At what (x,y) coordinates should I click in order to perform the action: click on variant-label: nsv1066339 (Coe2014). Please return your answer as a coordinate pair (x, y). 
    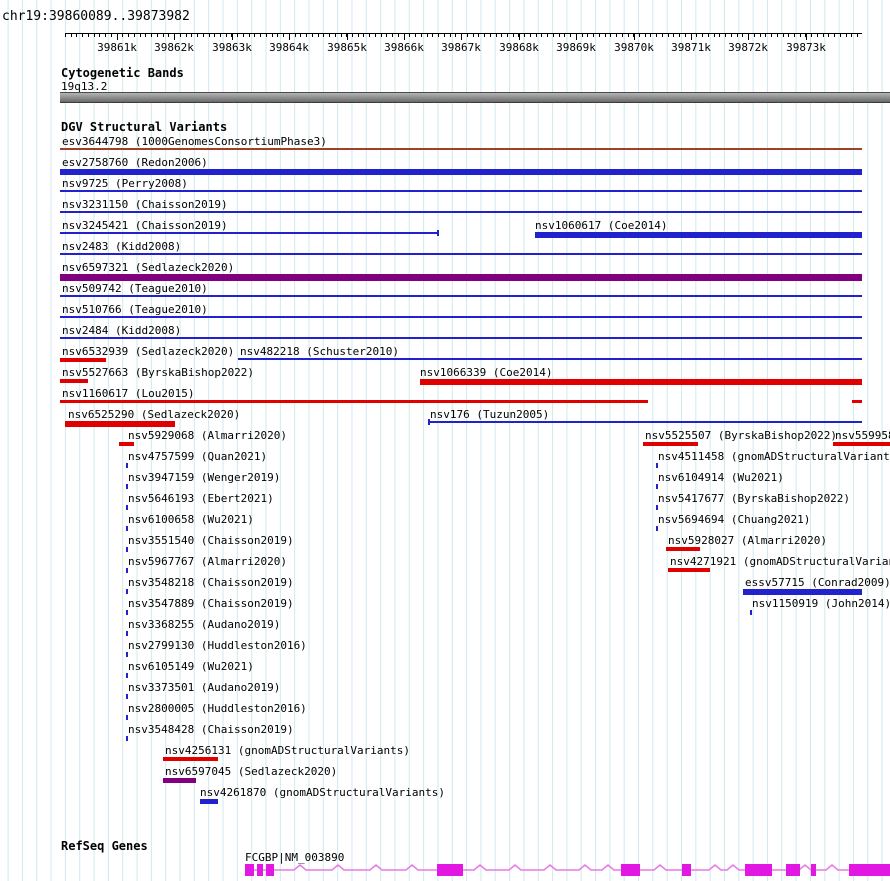
    Looking at the image, I should click on (486, 372).